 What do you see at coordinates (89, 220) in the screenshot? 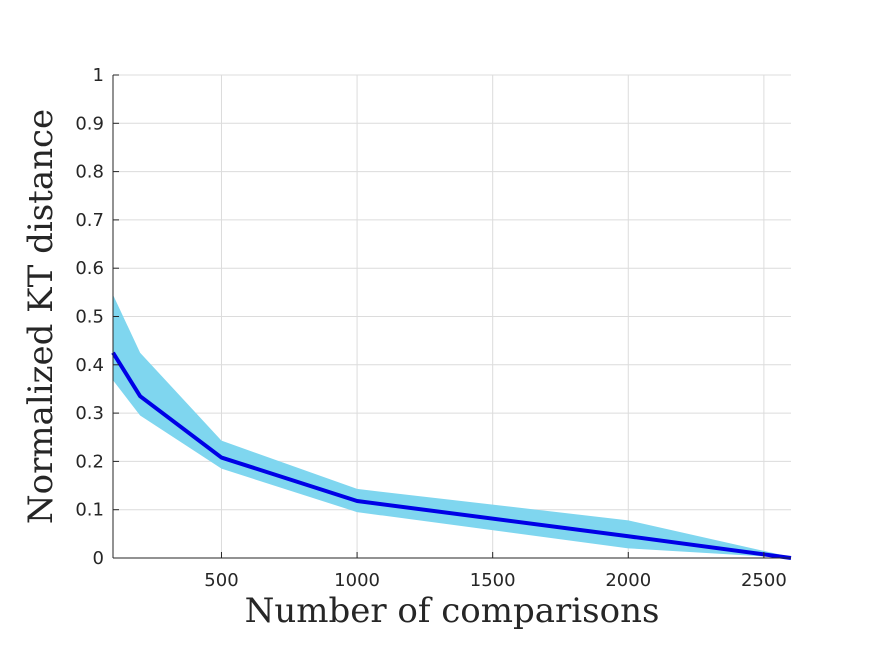
I see `y-tick-label: 0.7` at bounding box center [89, 220].